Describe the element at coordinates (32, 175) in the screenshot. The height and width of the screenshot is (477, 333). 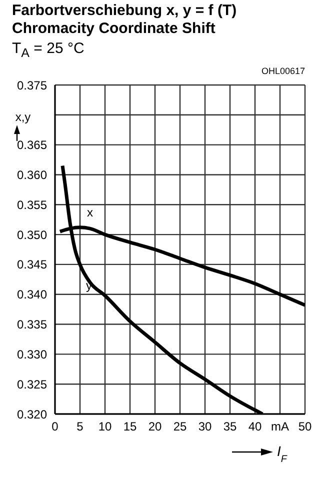
I see `y-tick-label: 0.360` at that location.